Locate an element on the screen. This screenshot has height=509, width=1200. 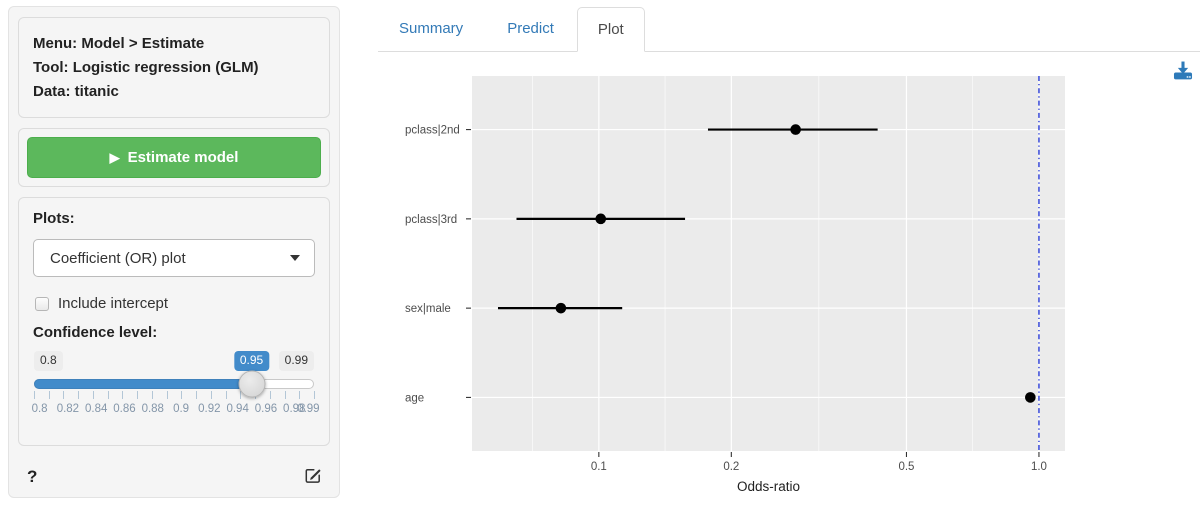
y-axis-label-age: age is located at coordinates (414, 398).